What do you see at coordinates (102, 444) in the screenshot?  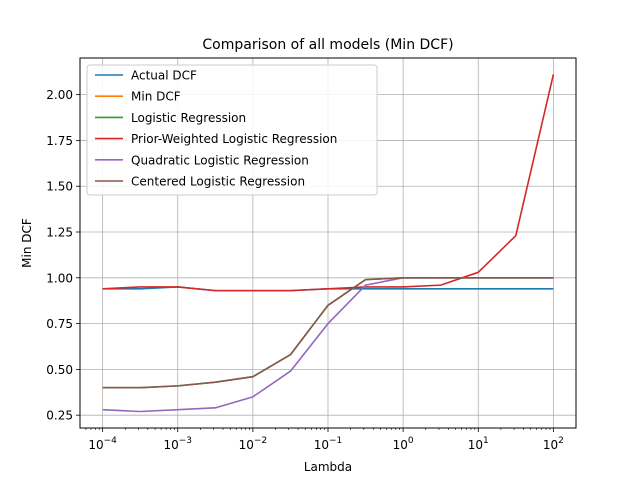 I see `x-tick-label: 10⁻⁴` at bounding box center [102, 444].